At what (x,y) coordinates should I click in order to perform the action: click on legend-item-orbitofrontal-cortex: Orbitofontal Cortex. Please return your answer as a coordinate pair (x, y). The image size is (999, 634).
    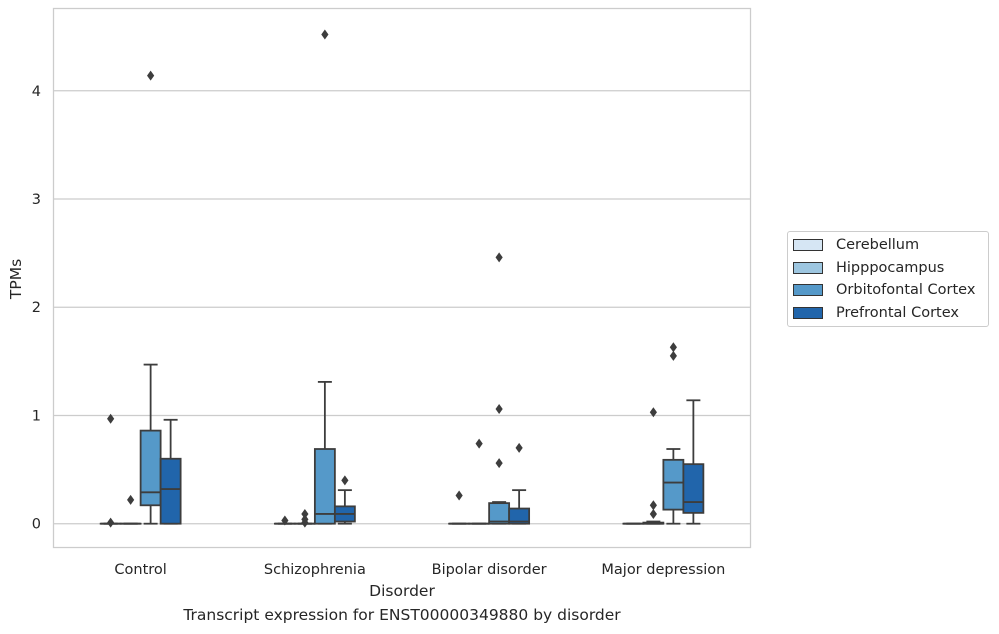
    Looking at the image, I should click on (884, 290).